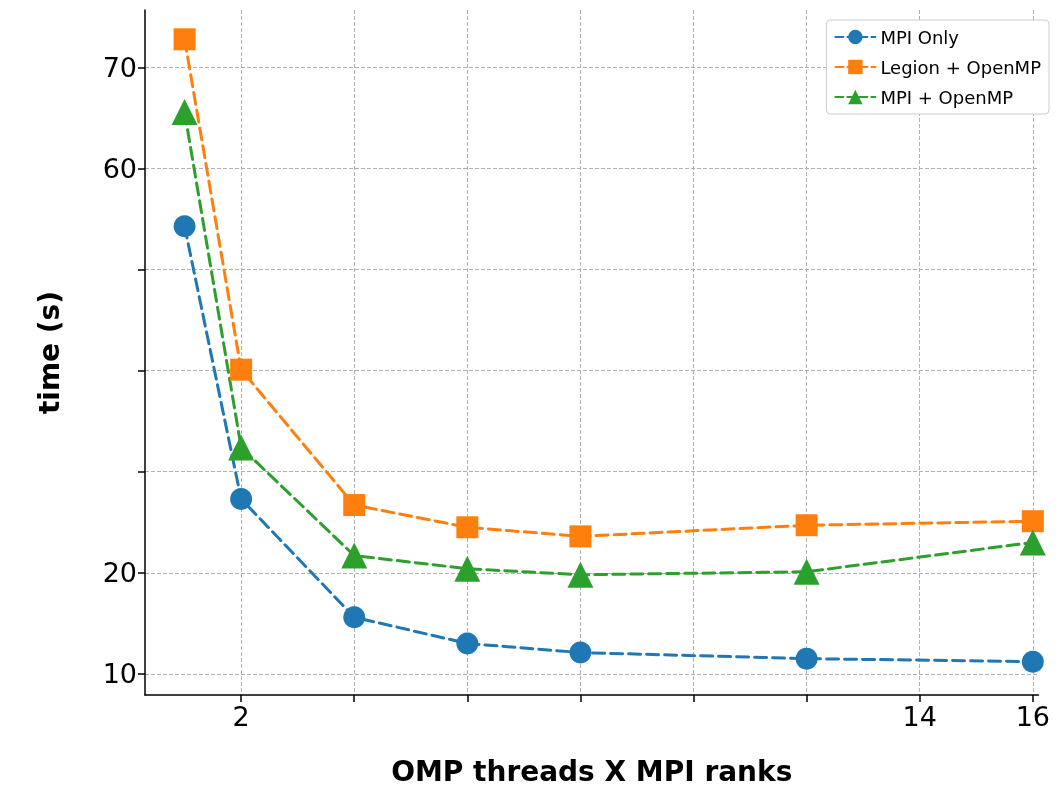  What do you see at coordinates (947, 97) in the screenshot?
I see `legend-label: MPI + OpenMP` at bounding box center [947, 97].